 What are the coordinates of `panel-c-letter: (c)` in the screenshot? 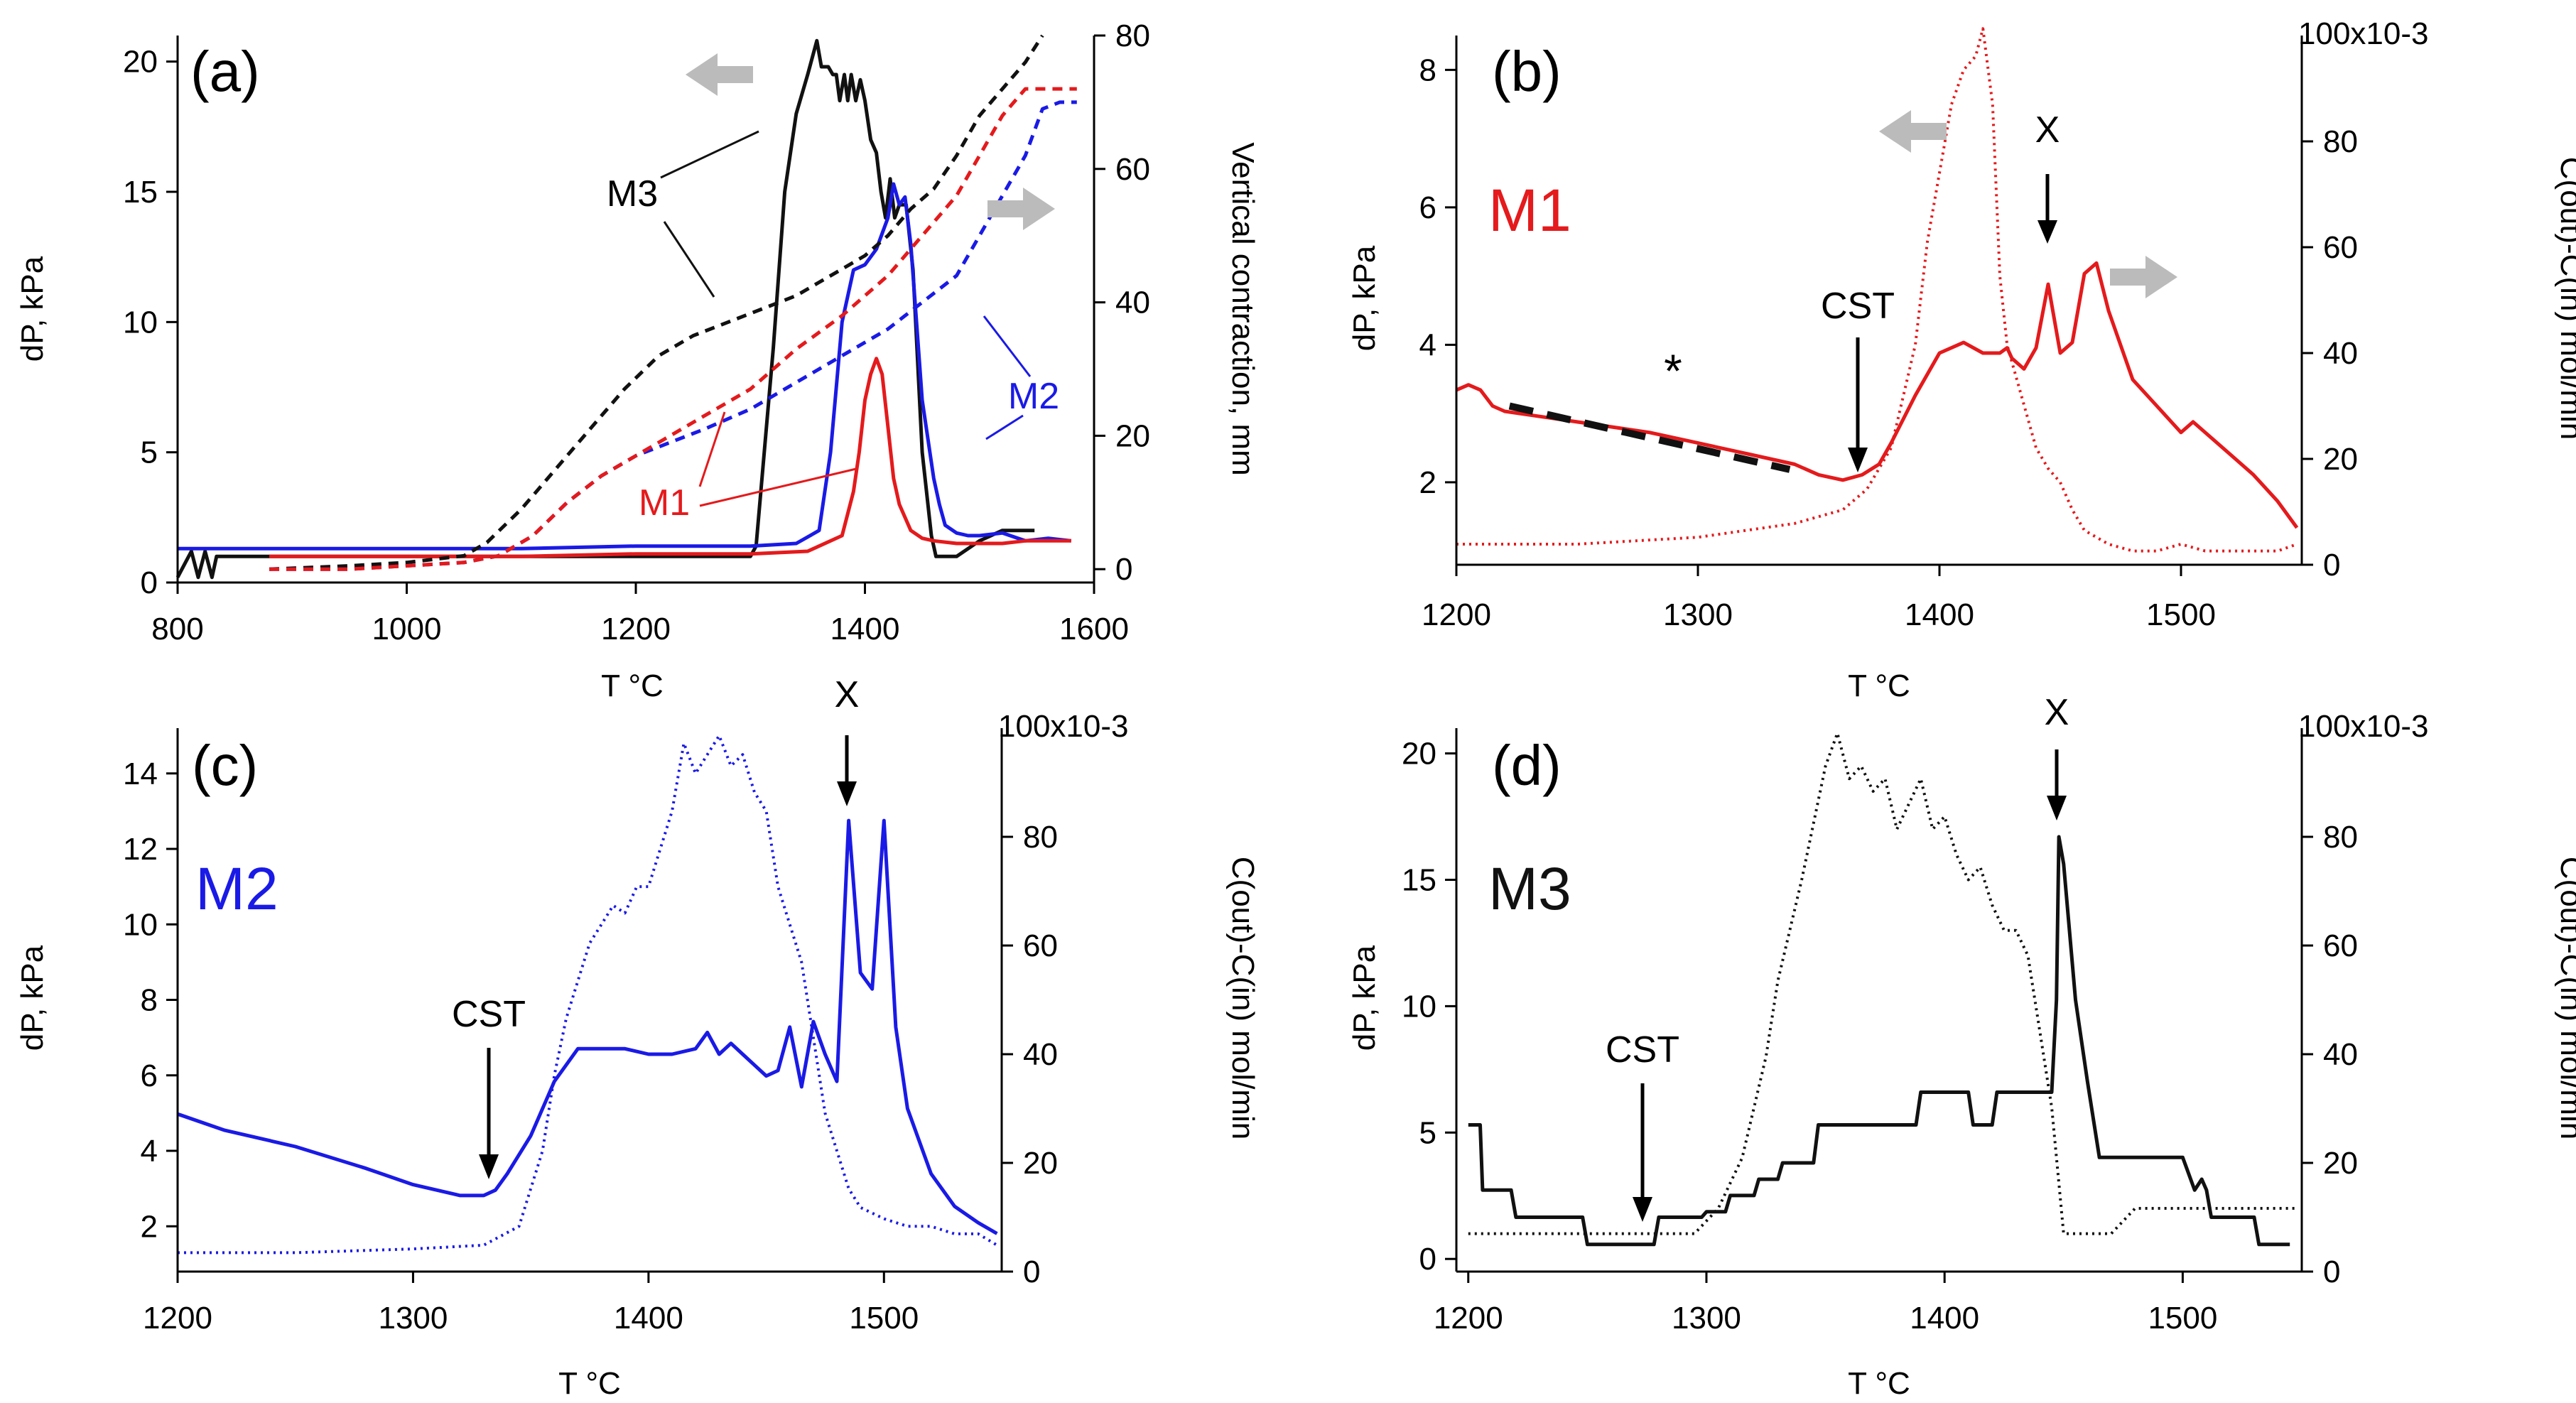 It's located at (225, 765).